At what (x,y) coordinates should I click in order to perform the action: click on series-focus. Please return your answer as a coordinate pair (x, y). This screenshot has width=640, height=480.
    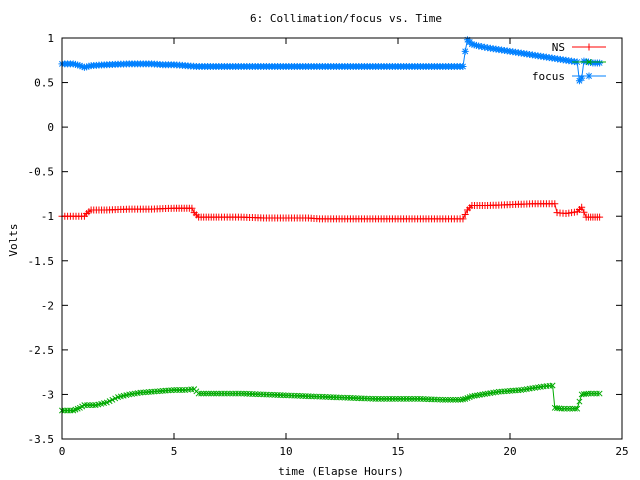
    Looking at the image, I should click on (331, 60).